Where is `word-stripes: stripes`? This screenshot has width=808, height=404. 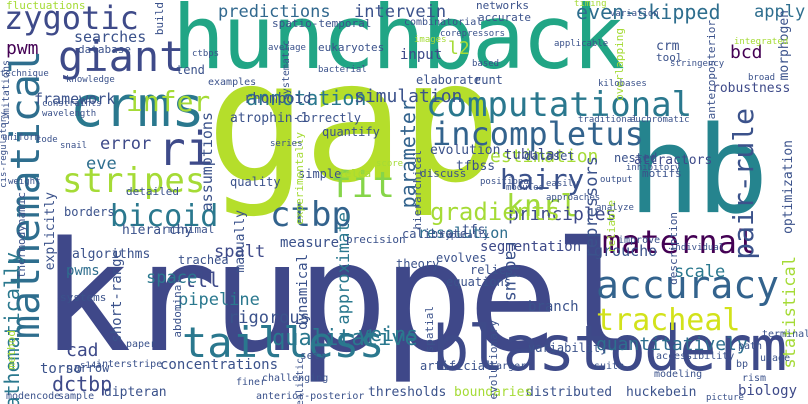
word-stripes: stripes is located at coordinates (134, 181).